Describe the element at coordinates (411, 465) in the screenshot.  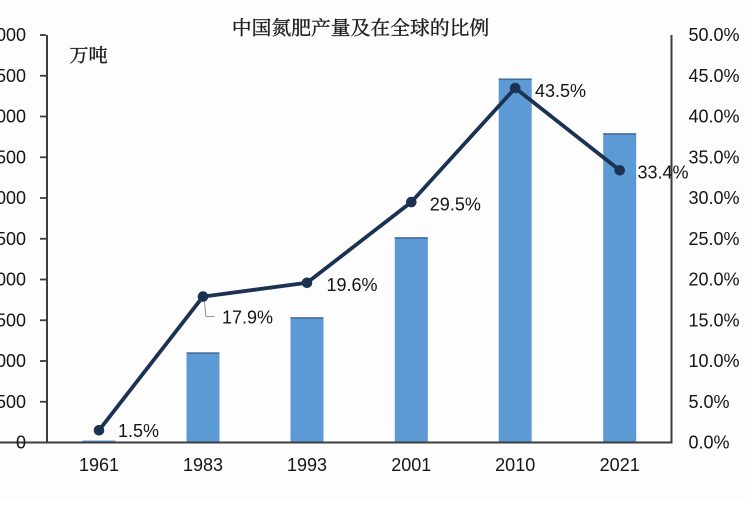
I see `svg-text: 2001` at that location.